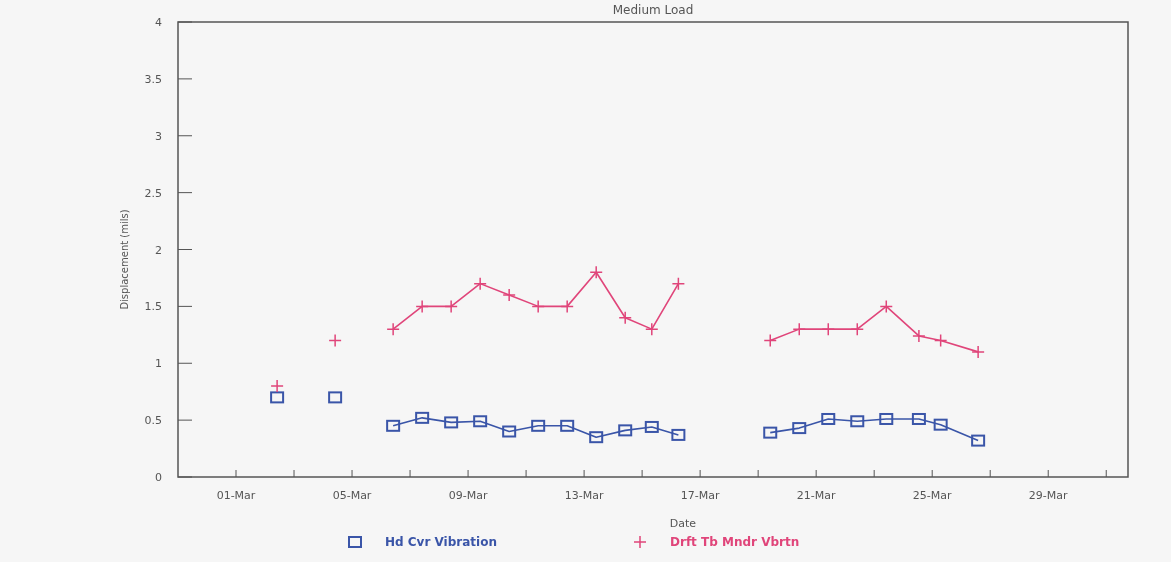 The image size is (1171, 562). What do you see at coordinates (352, 495) in the screenshot?
I see `x-tick-label: 05-Mar` at bounding box center [352, 495].